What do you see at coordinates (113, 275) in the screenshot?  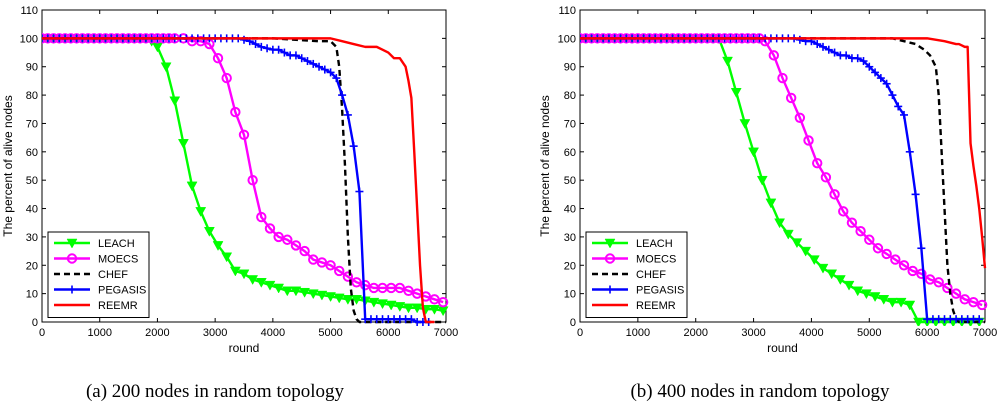 I see `legend-label: CHEF` at bounding box center [113, 275].